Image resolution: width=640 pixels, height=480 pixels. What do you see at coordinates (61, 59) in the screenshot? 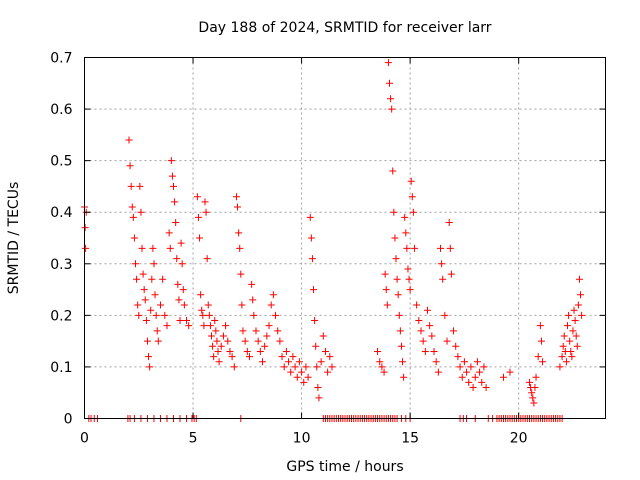
I see `y-tick-label: 0.7` at bounding box center [61, 59].